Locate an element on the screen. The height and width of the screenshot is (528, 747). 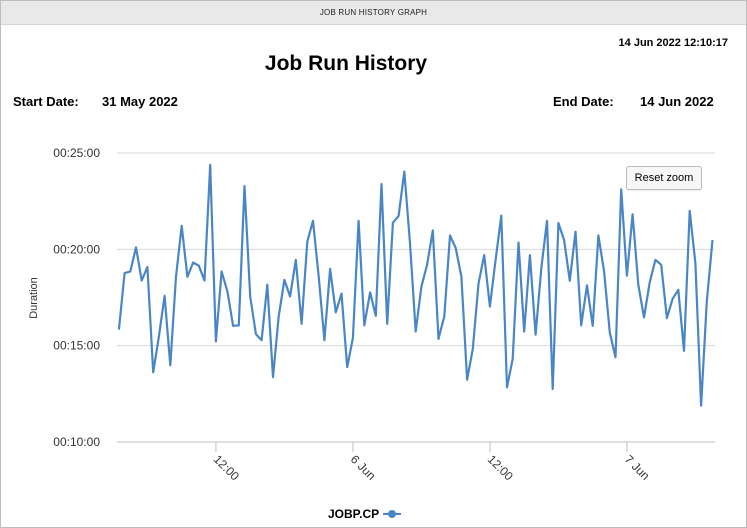
legend-item-jobp-cp: JOBP.CP is located at coordinates (365, 514).